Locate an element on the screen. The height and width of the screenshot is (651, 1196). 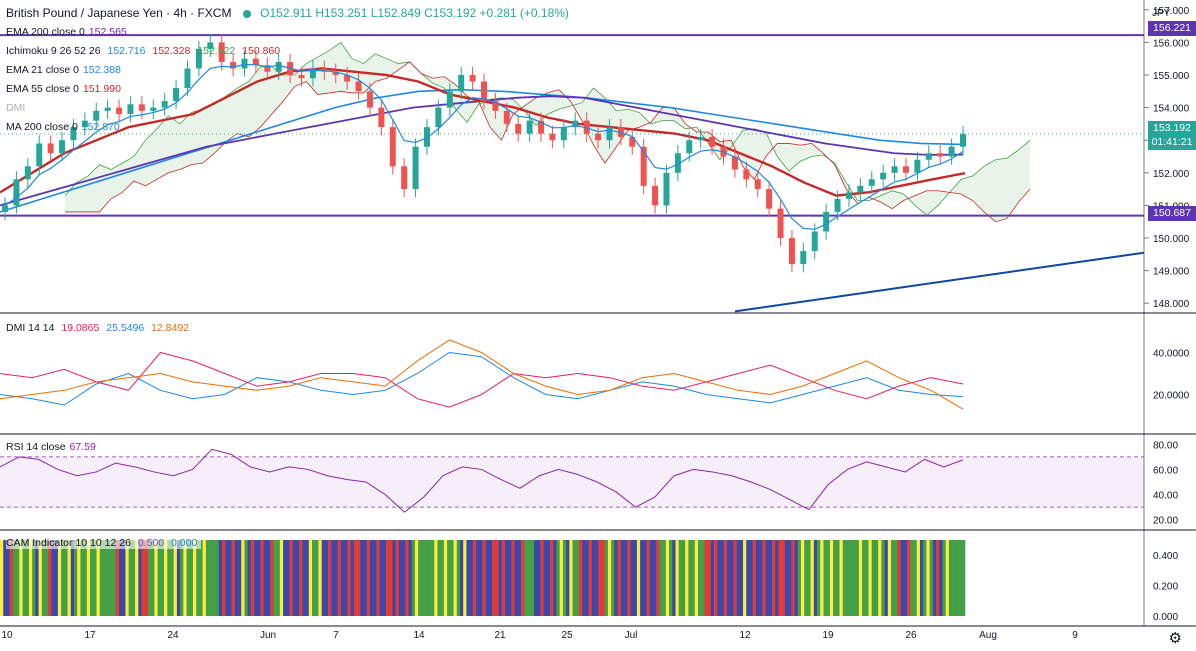
legend-ma200: MA 200 close 0 152.870 is located at coordinates (63, 127).